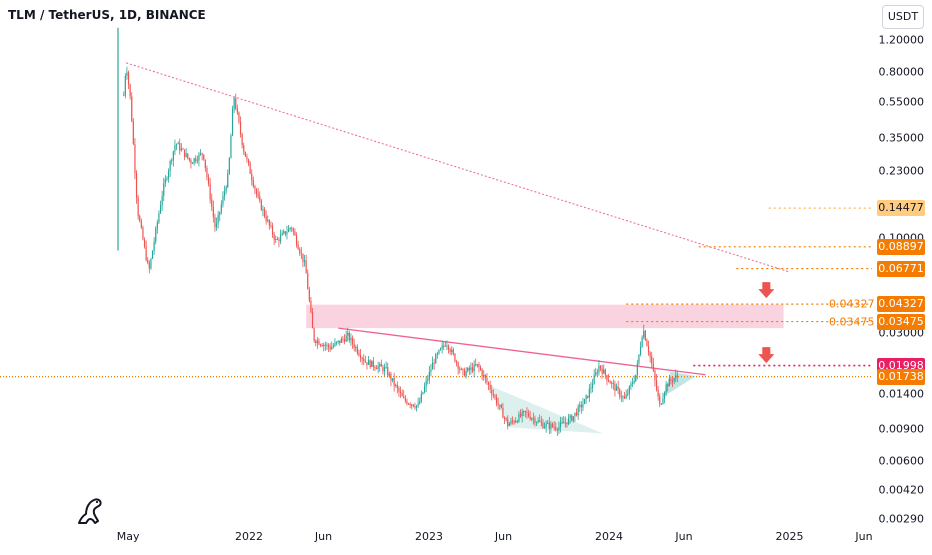 This screenshot has height=555, width=932. What do you see at coordinates (429, 536) in the screenshot?
I see `time-tick-label: 2023` at bounding box center [429, 536].